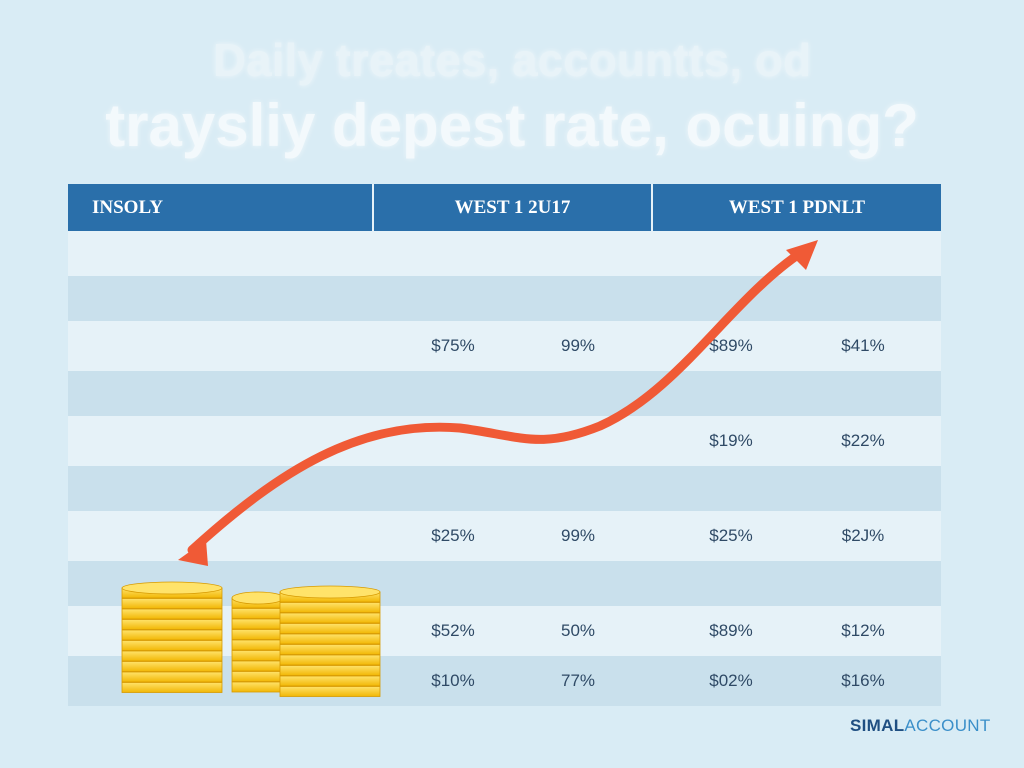 The width and height of the screenshot is (1024, 768). What do you see at coordinates (863, 680) in the screenshot?
I see `table-cell: $16%` at bounding box center [863, 680].